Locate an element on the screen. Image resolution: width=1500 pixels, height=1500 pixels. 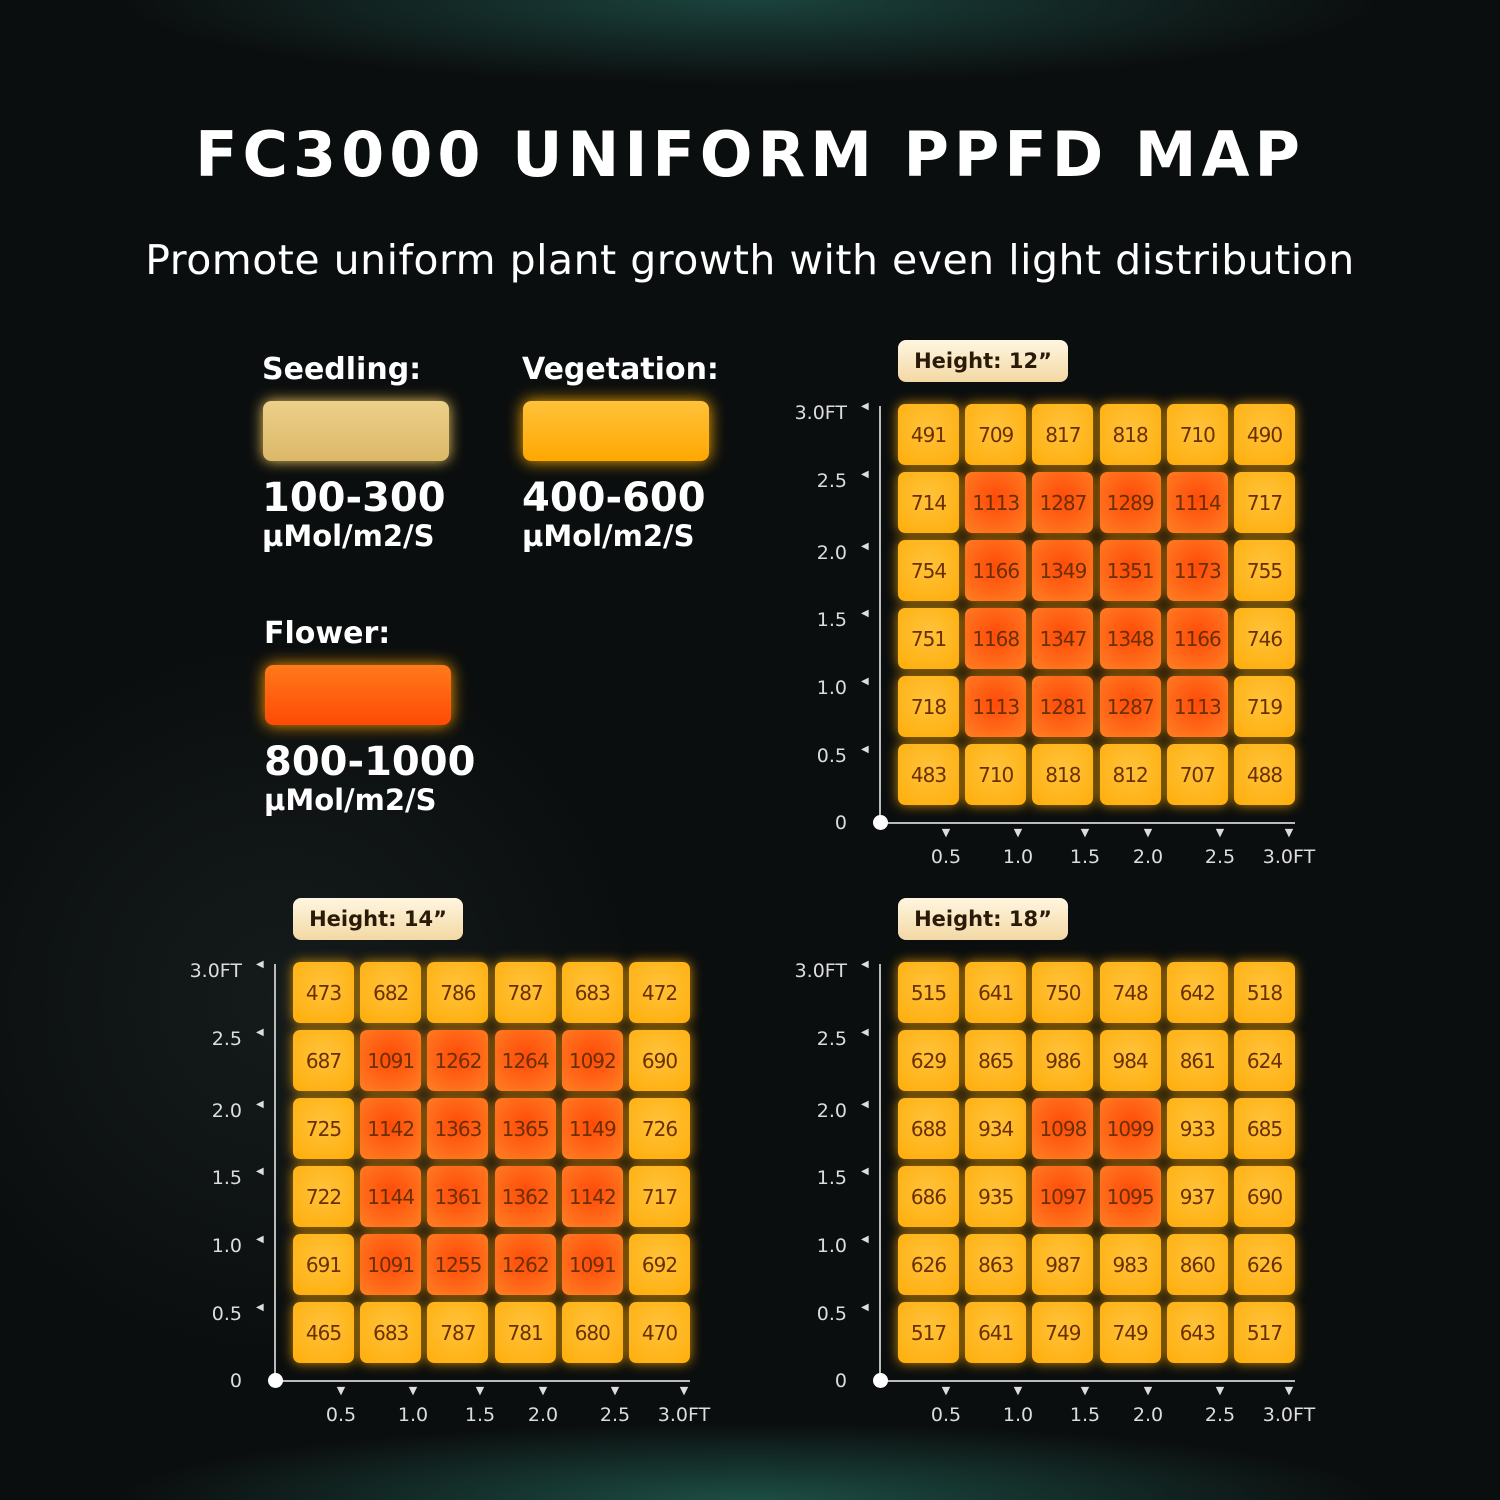
heatmap-cell: 1099 is located at coordinates (1130, 1128).